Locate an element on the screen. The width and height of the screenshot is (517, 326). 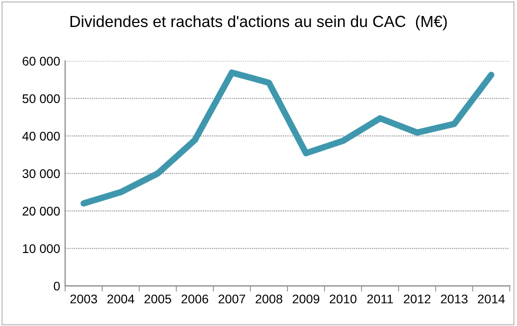
x-tick-label: 2008 is located at coordinates (269, 299).